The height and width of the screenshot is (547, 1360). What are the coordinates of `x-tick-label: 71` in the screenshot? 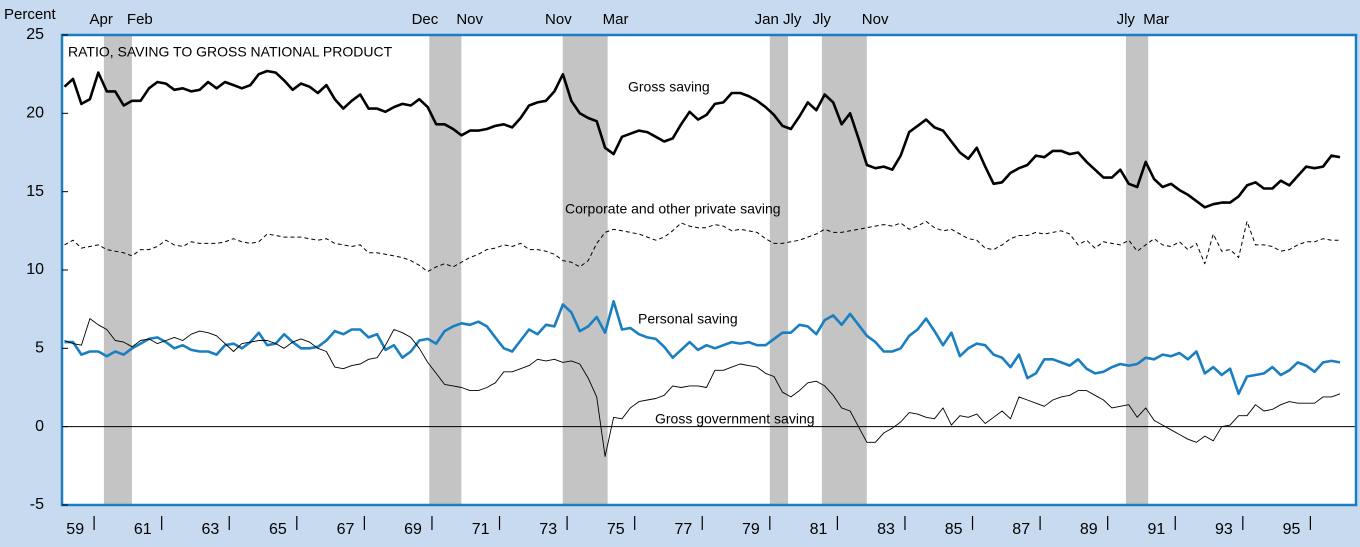 It's located at (481, 529).